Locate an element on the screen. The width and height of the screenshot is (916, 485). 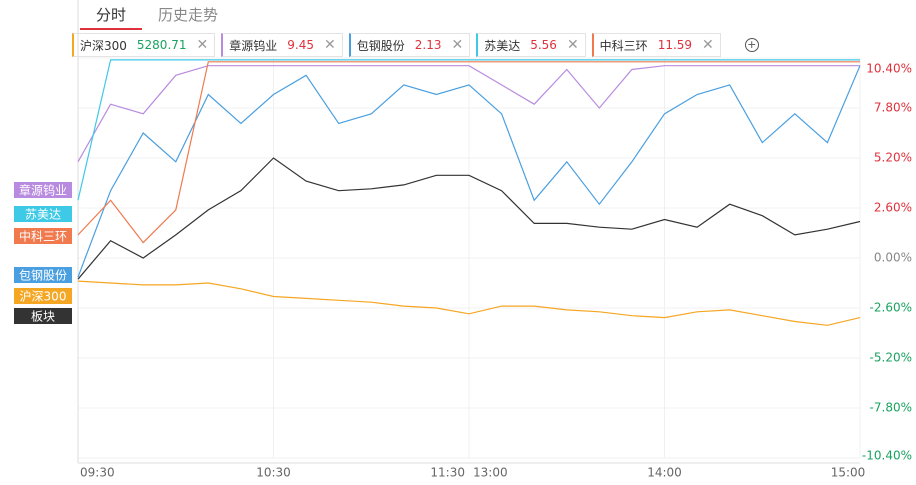
tabs: 分时 历史走势 is located at coordinates (157, 15).